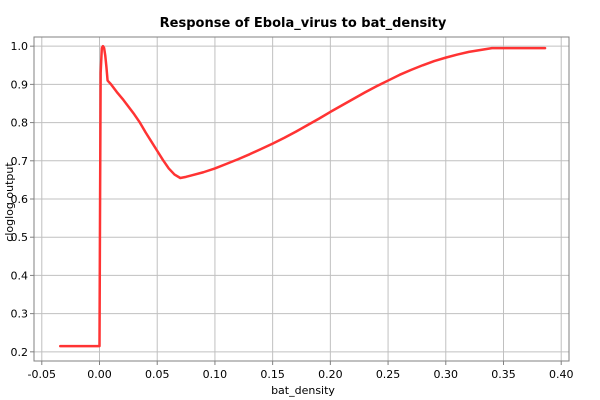 Image resolution: width=600 pixels, height=400 pixels. What do you see at coordinates (503, 374) in the screenshot?
I see `x-tick-label: 0.35` at bounding box center [503, 374].